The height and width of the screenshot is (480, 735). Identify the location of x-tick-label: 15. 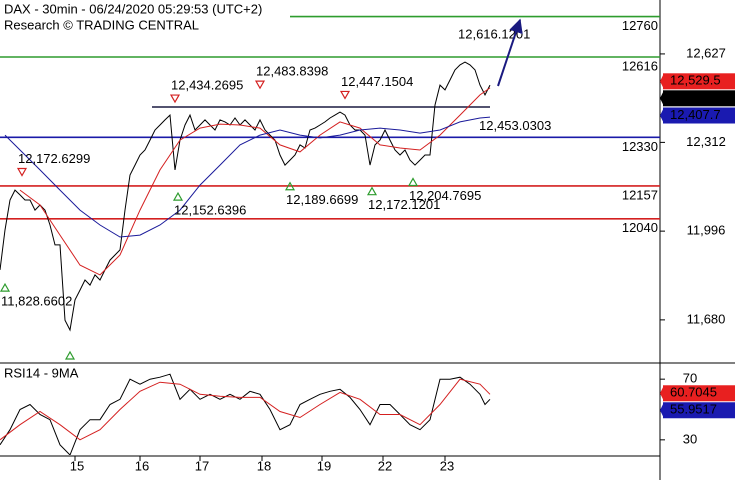
(77, 465).